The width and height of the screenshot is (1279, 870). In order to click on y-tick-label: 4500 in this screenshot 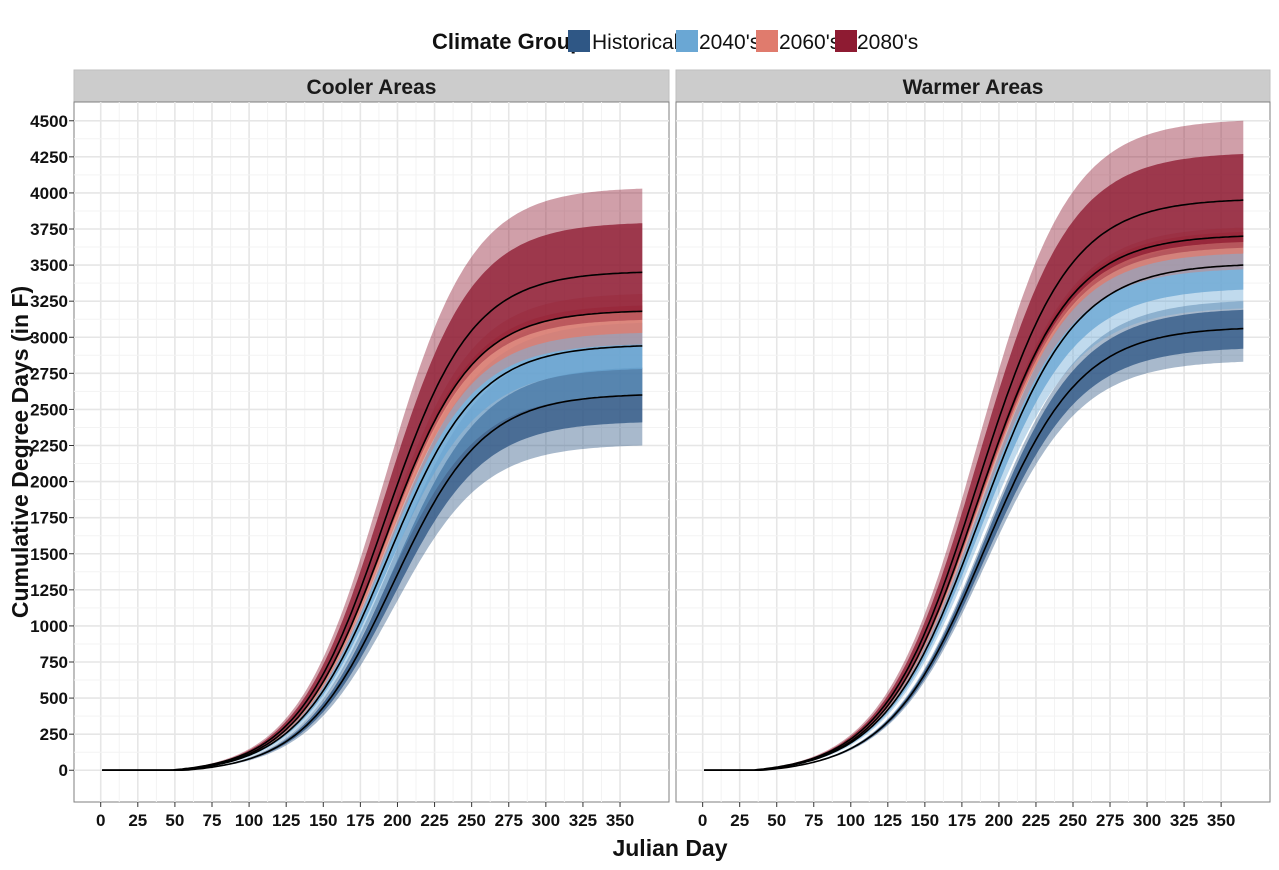, I will do `click(49, 121)`.